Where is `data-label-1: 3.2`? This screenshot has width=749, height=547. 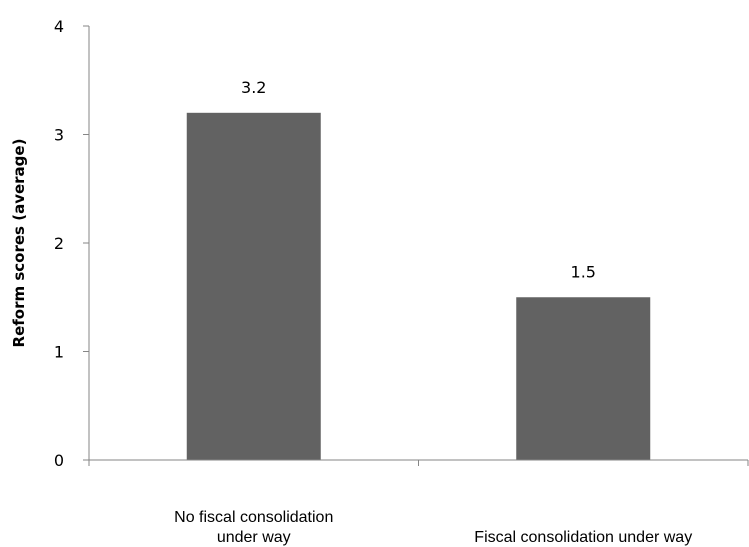
data-label-1: 3.2 is located at coordinates (253, 87).